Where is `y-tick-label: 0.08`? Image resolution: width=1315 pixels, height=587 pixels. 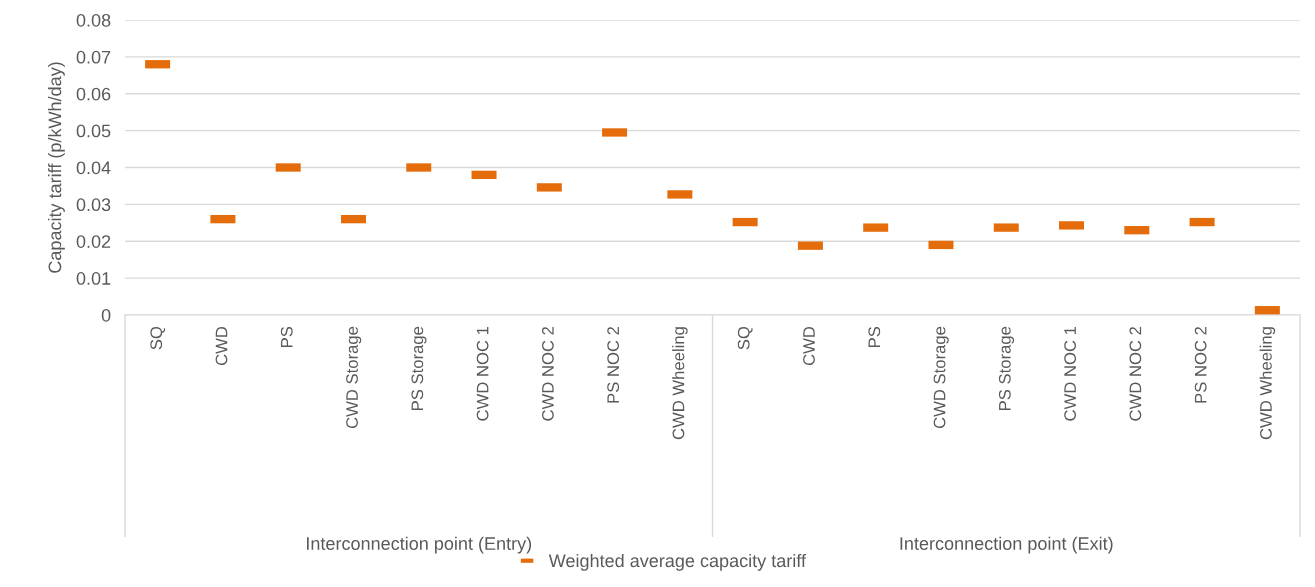
y-tick-label: 0.08 is located at coordinates (93, 20).